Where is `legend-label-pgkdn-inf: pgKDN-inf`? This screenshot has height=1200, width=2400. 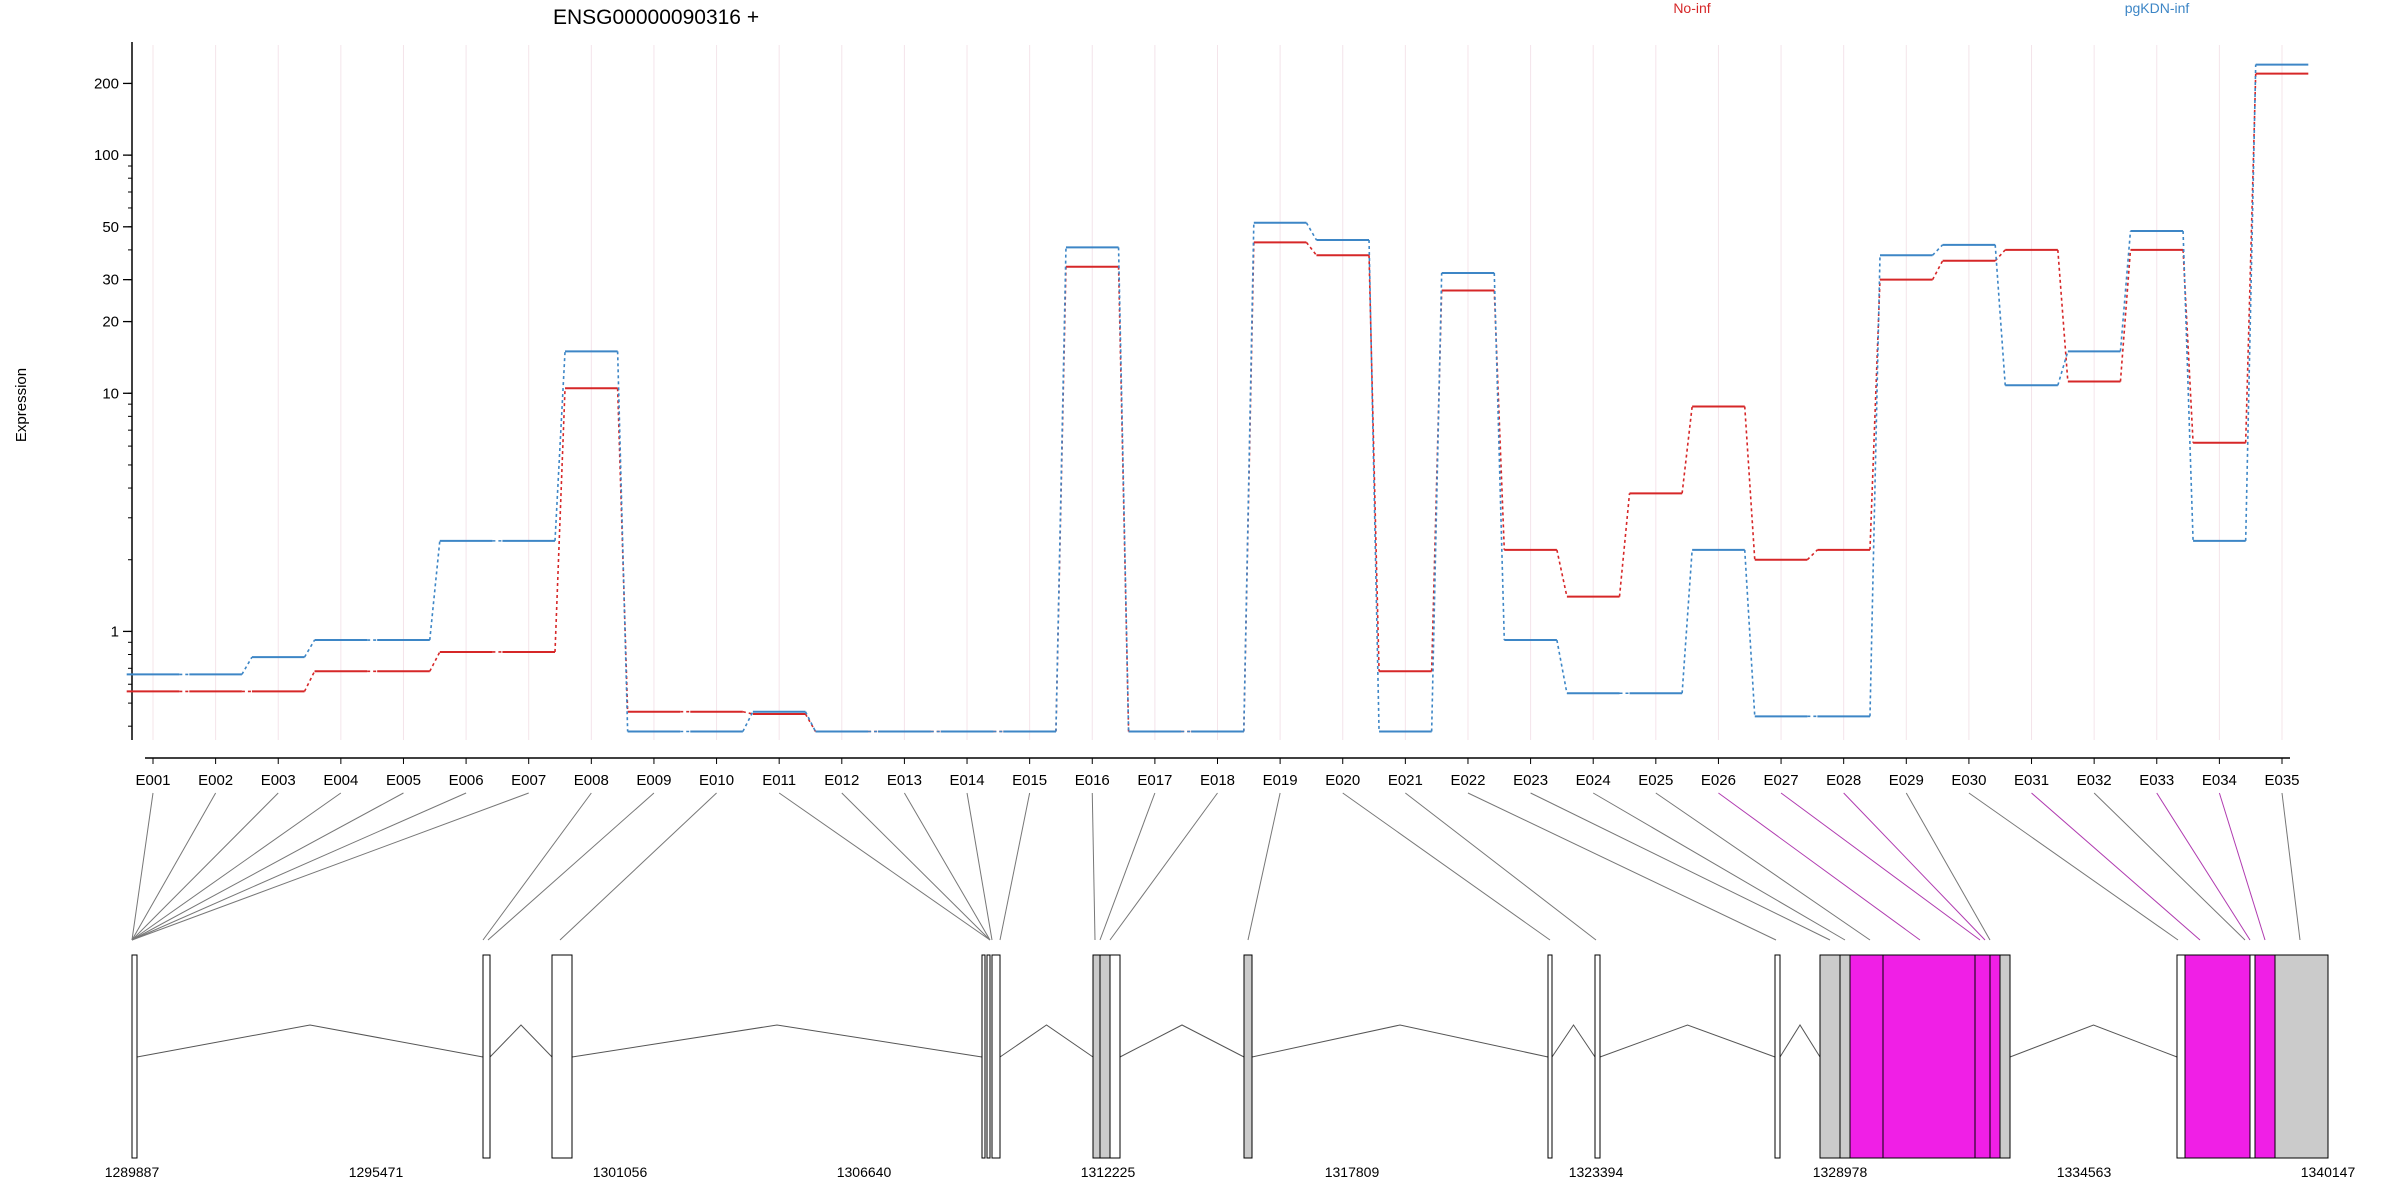 legend-label-pgkdn-inf: pgKDN-inf is located at coordinates (2157, 8).